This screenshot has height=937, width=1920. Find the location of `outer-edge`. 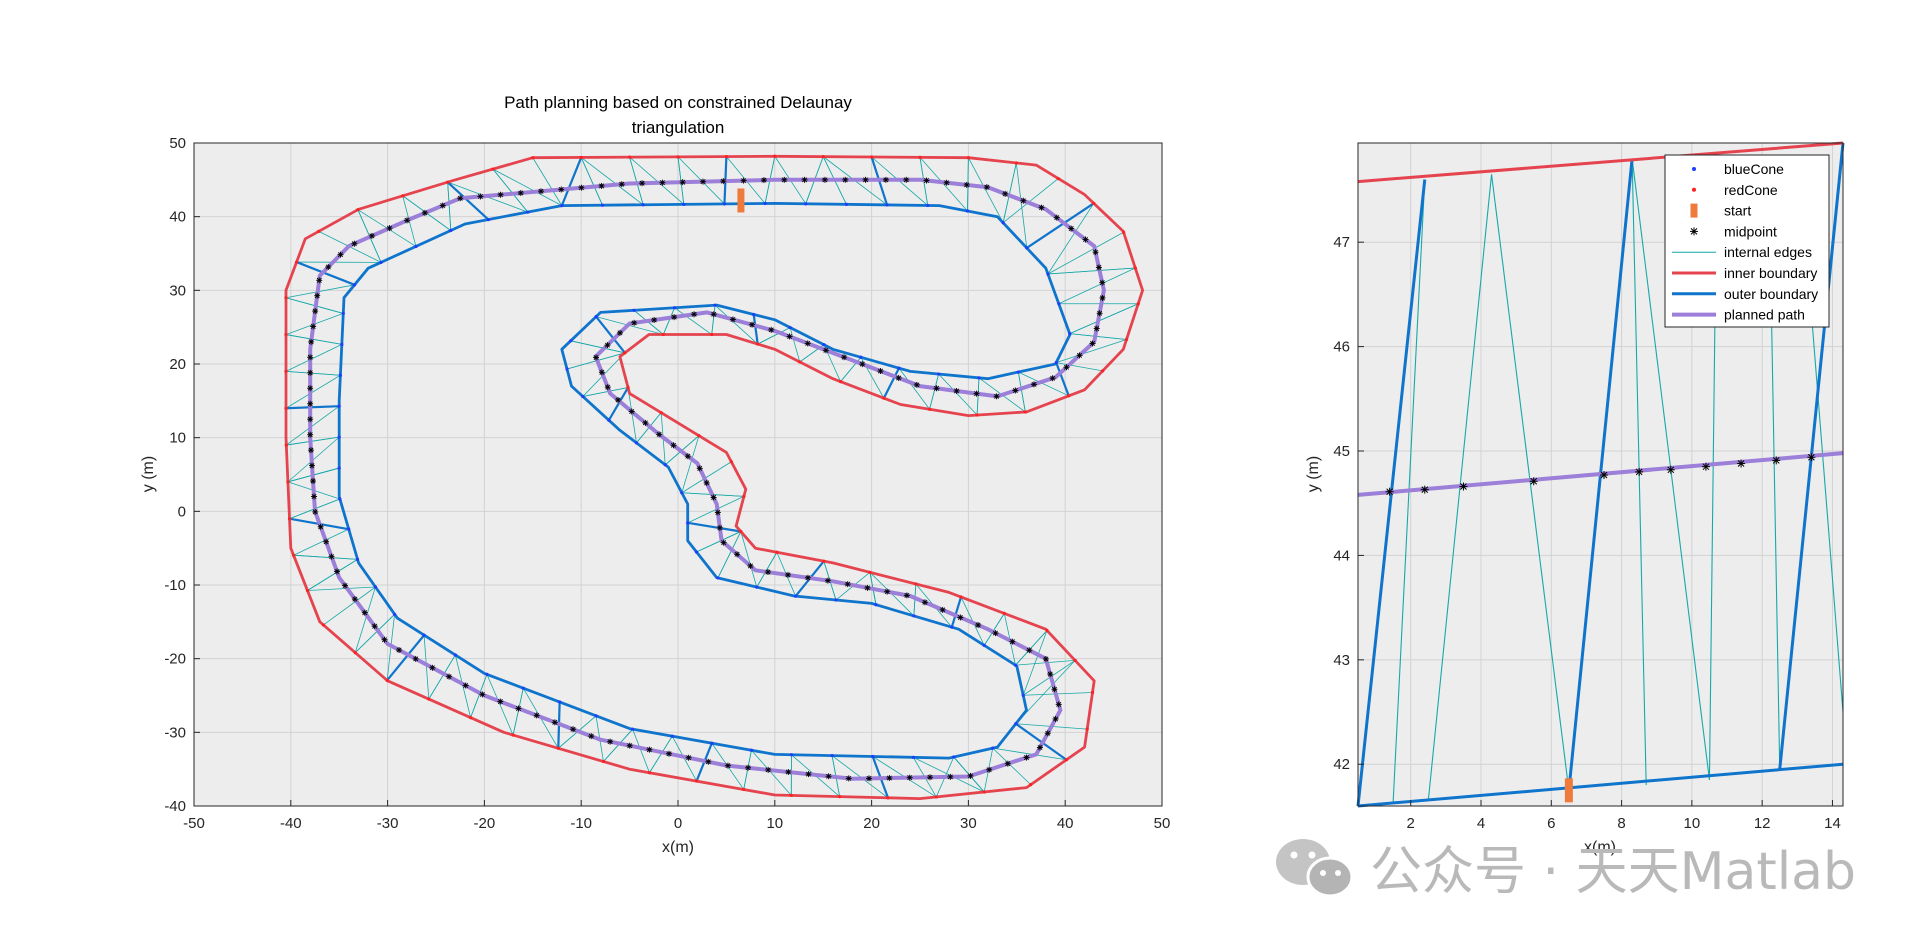

outer-edge is located at coordinates (405, 658).